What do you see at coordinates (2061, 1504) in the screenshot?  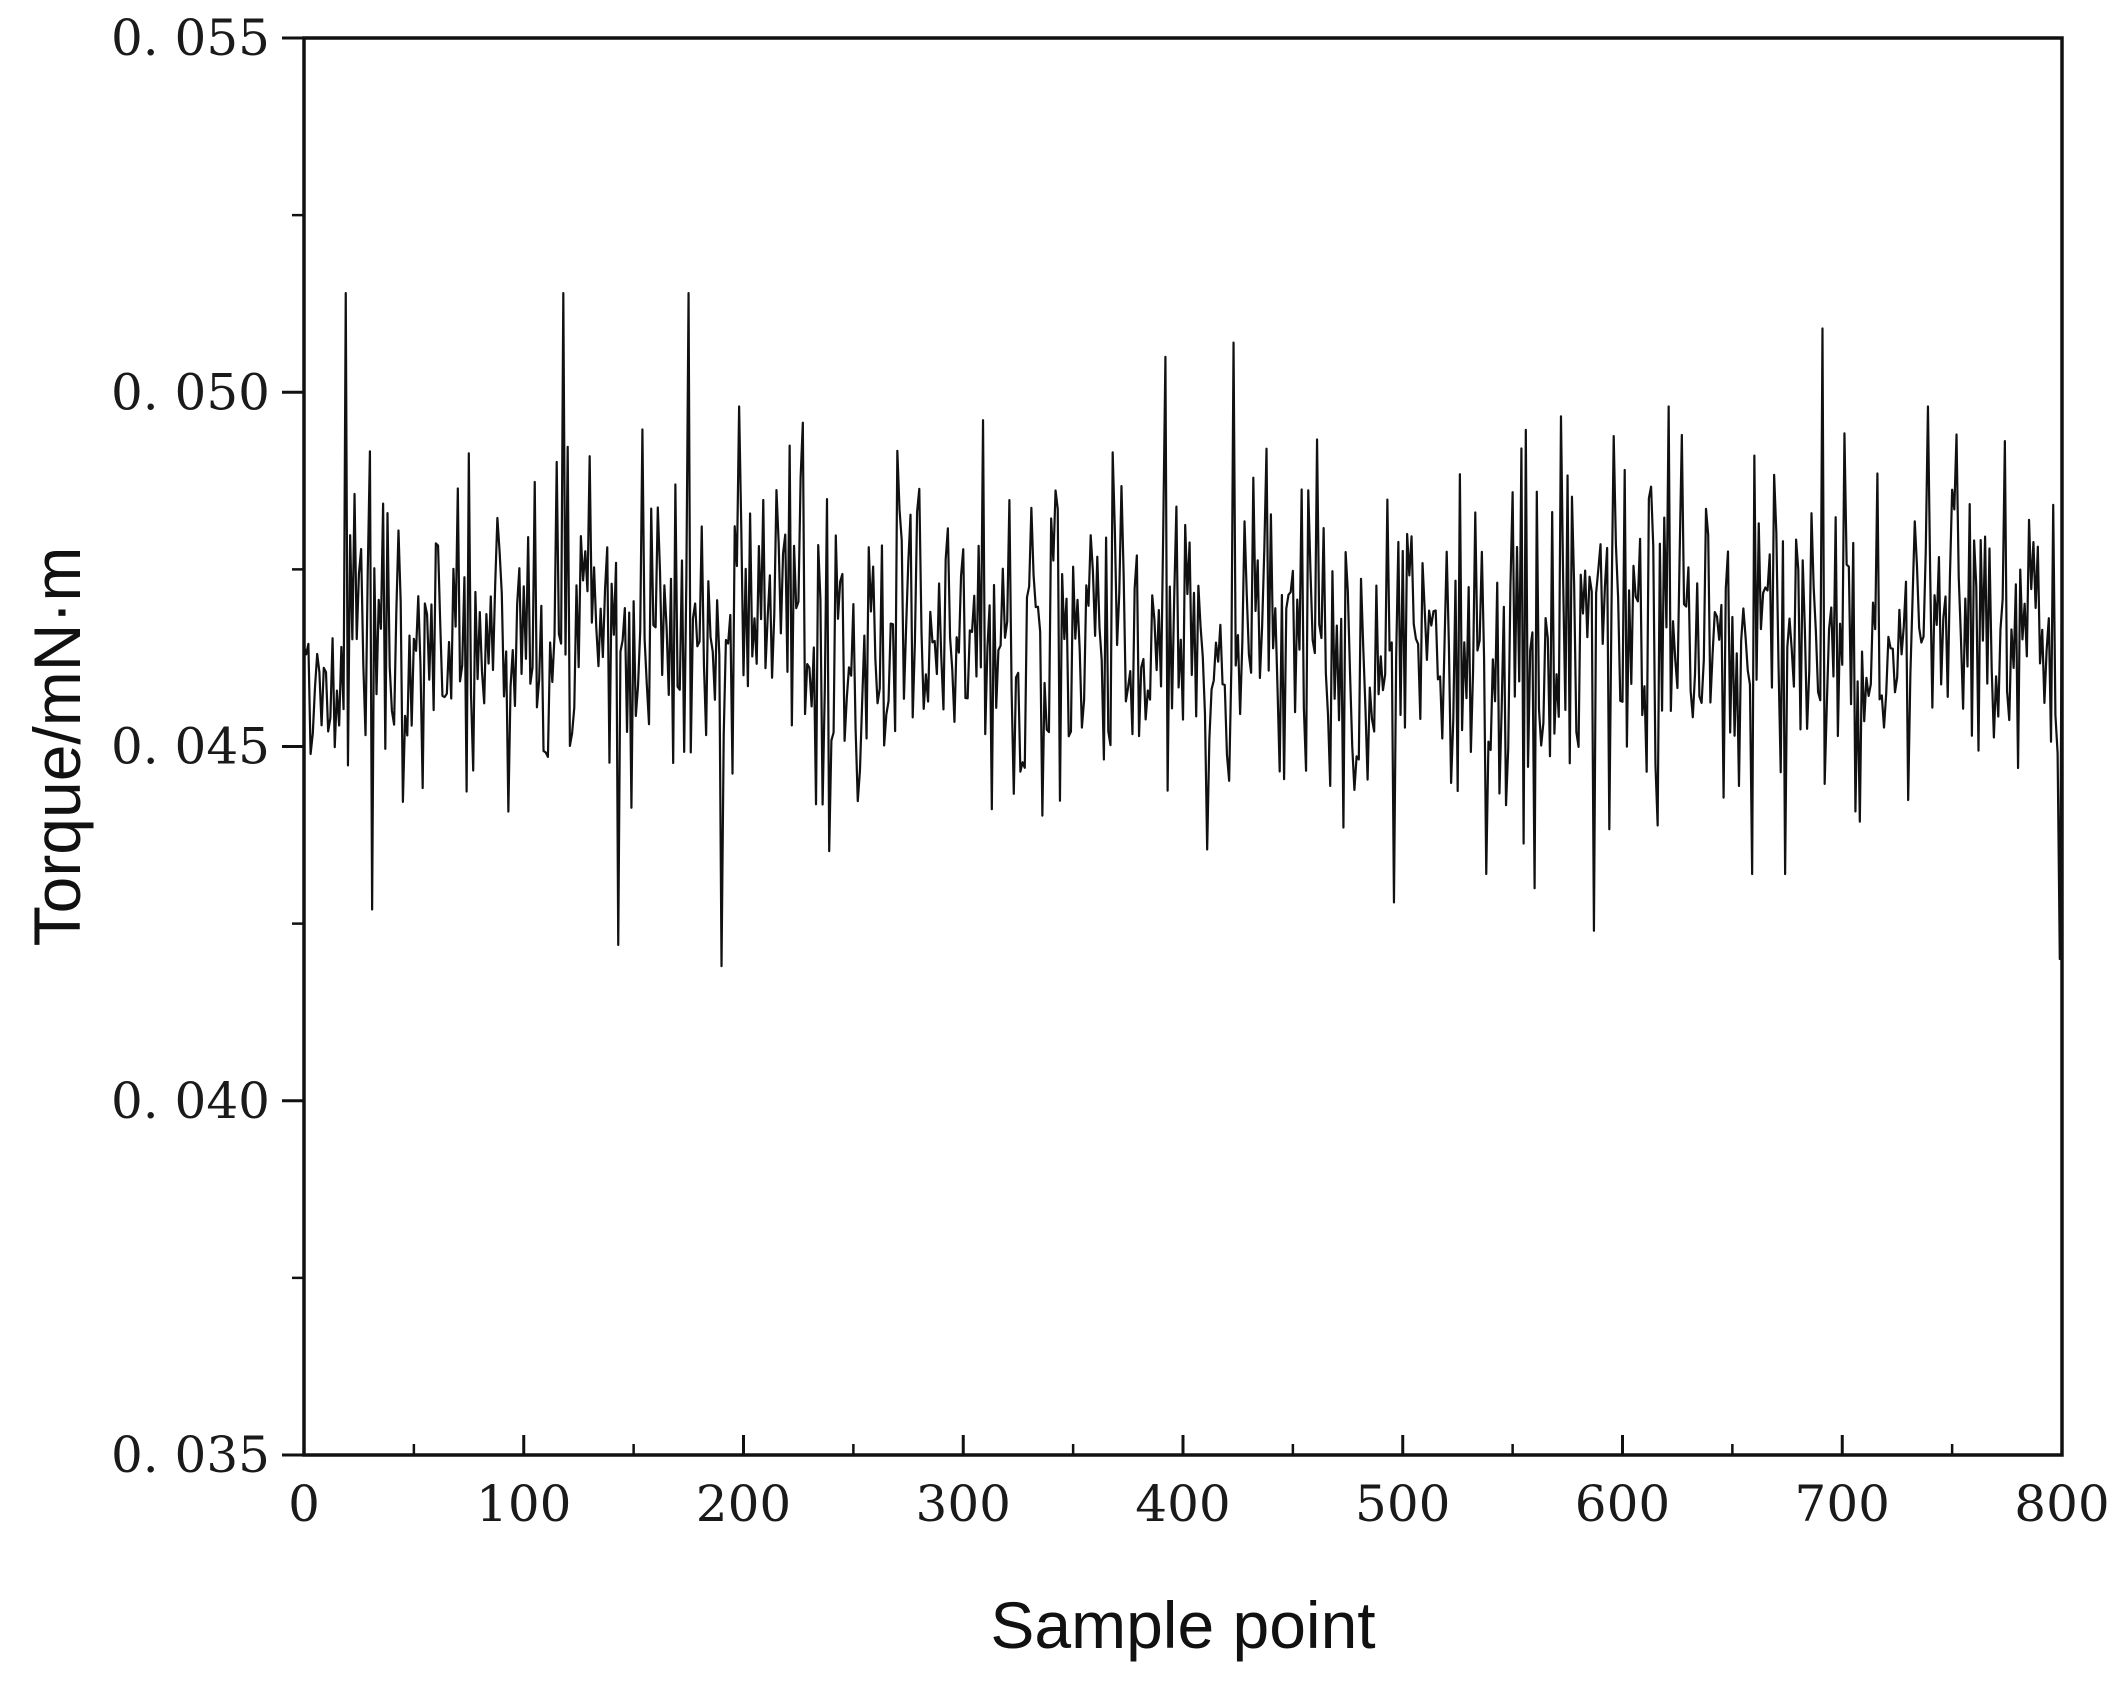 I see `x-tick-label: 800` at bounding box center [2061, 1504].